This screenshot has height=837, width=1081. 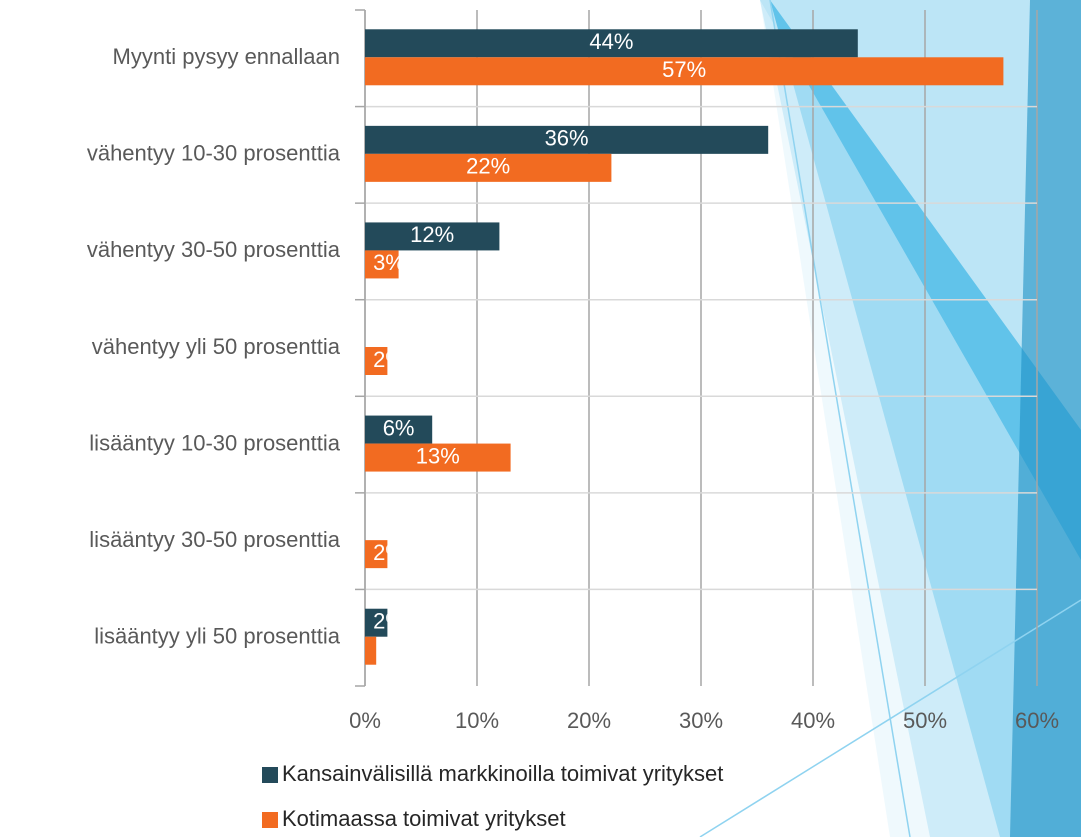 I want to click on category-label: lisääntyy 30-50 prosenttia, so click(x=214, y=539).